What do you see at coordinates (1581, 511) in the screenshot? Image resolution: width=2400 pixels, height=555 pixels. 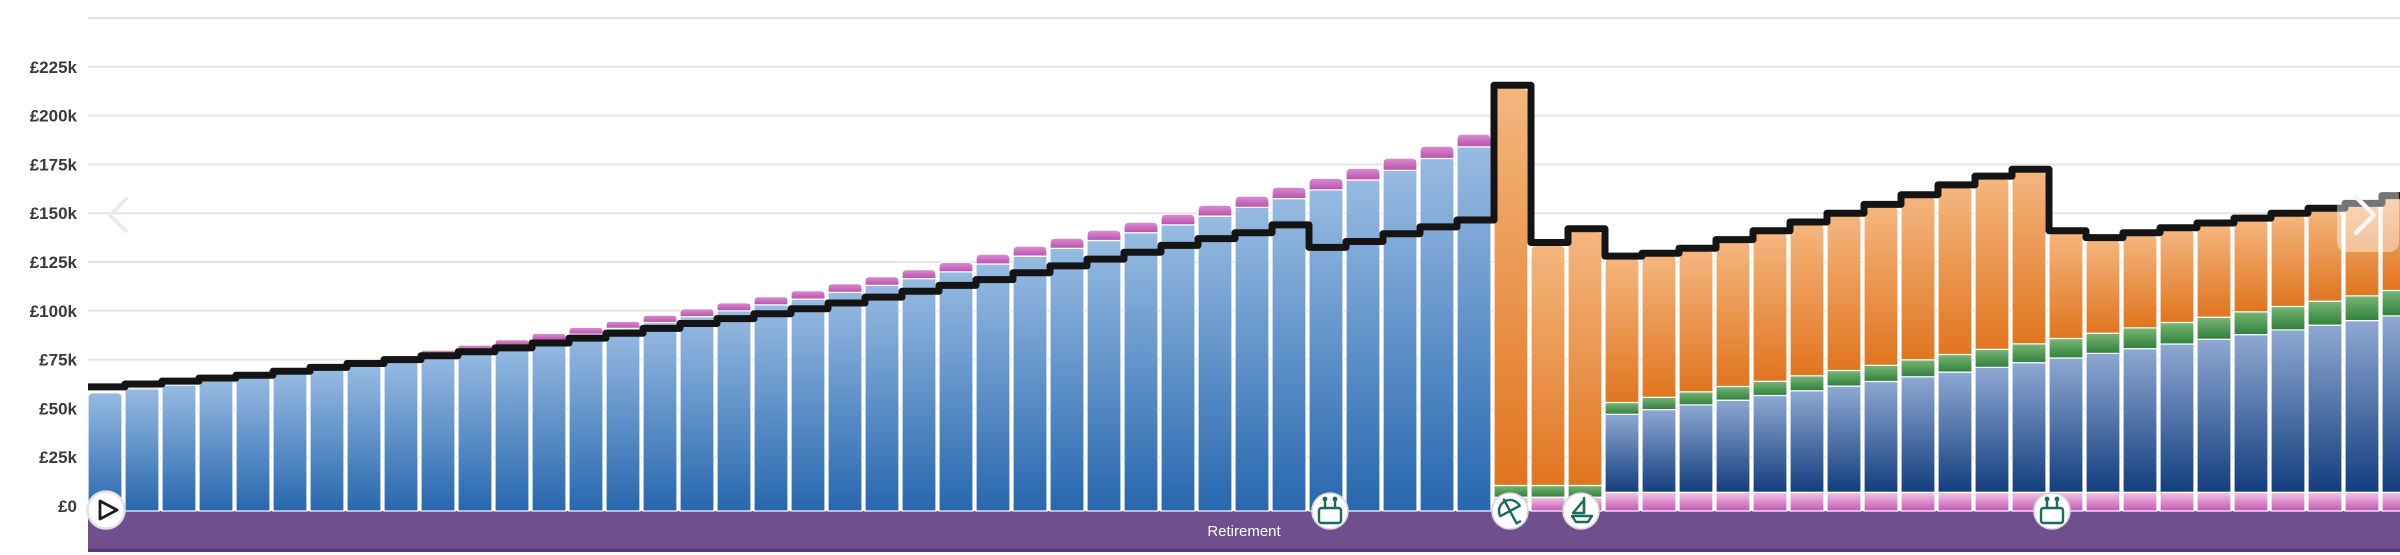 I see `sailboat-icon` at bounding box center [1581, 511].